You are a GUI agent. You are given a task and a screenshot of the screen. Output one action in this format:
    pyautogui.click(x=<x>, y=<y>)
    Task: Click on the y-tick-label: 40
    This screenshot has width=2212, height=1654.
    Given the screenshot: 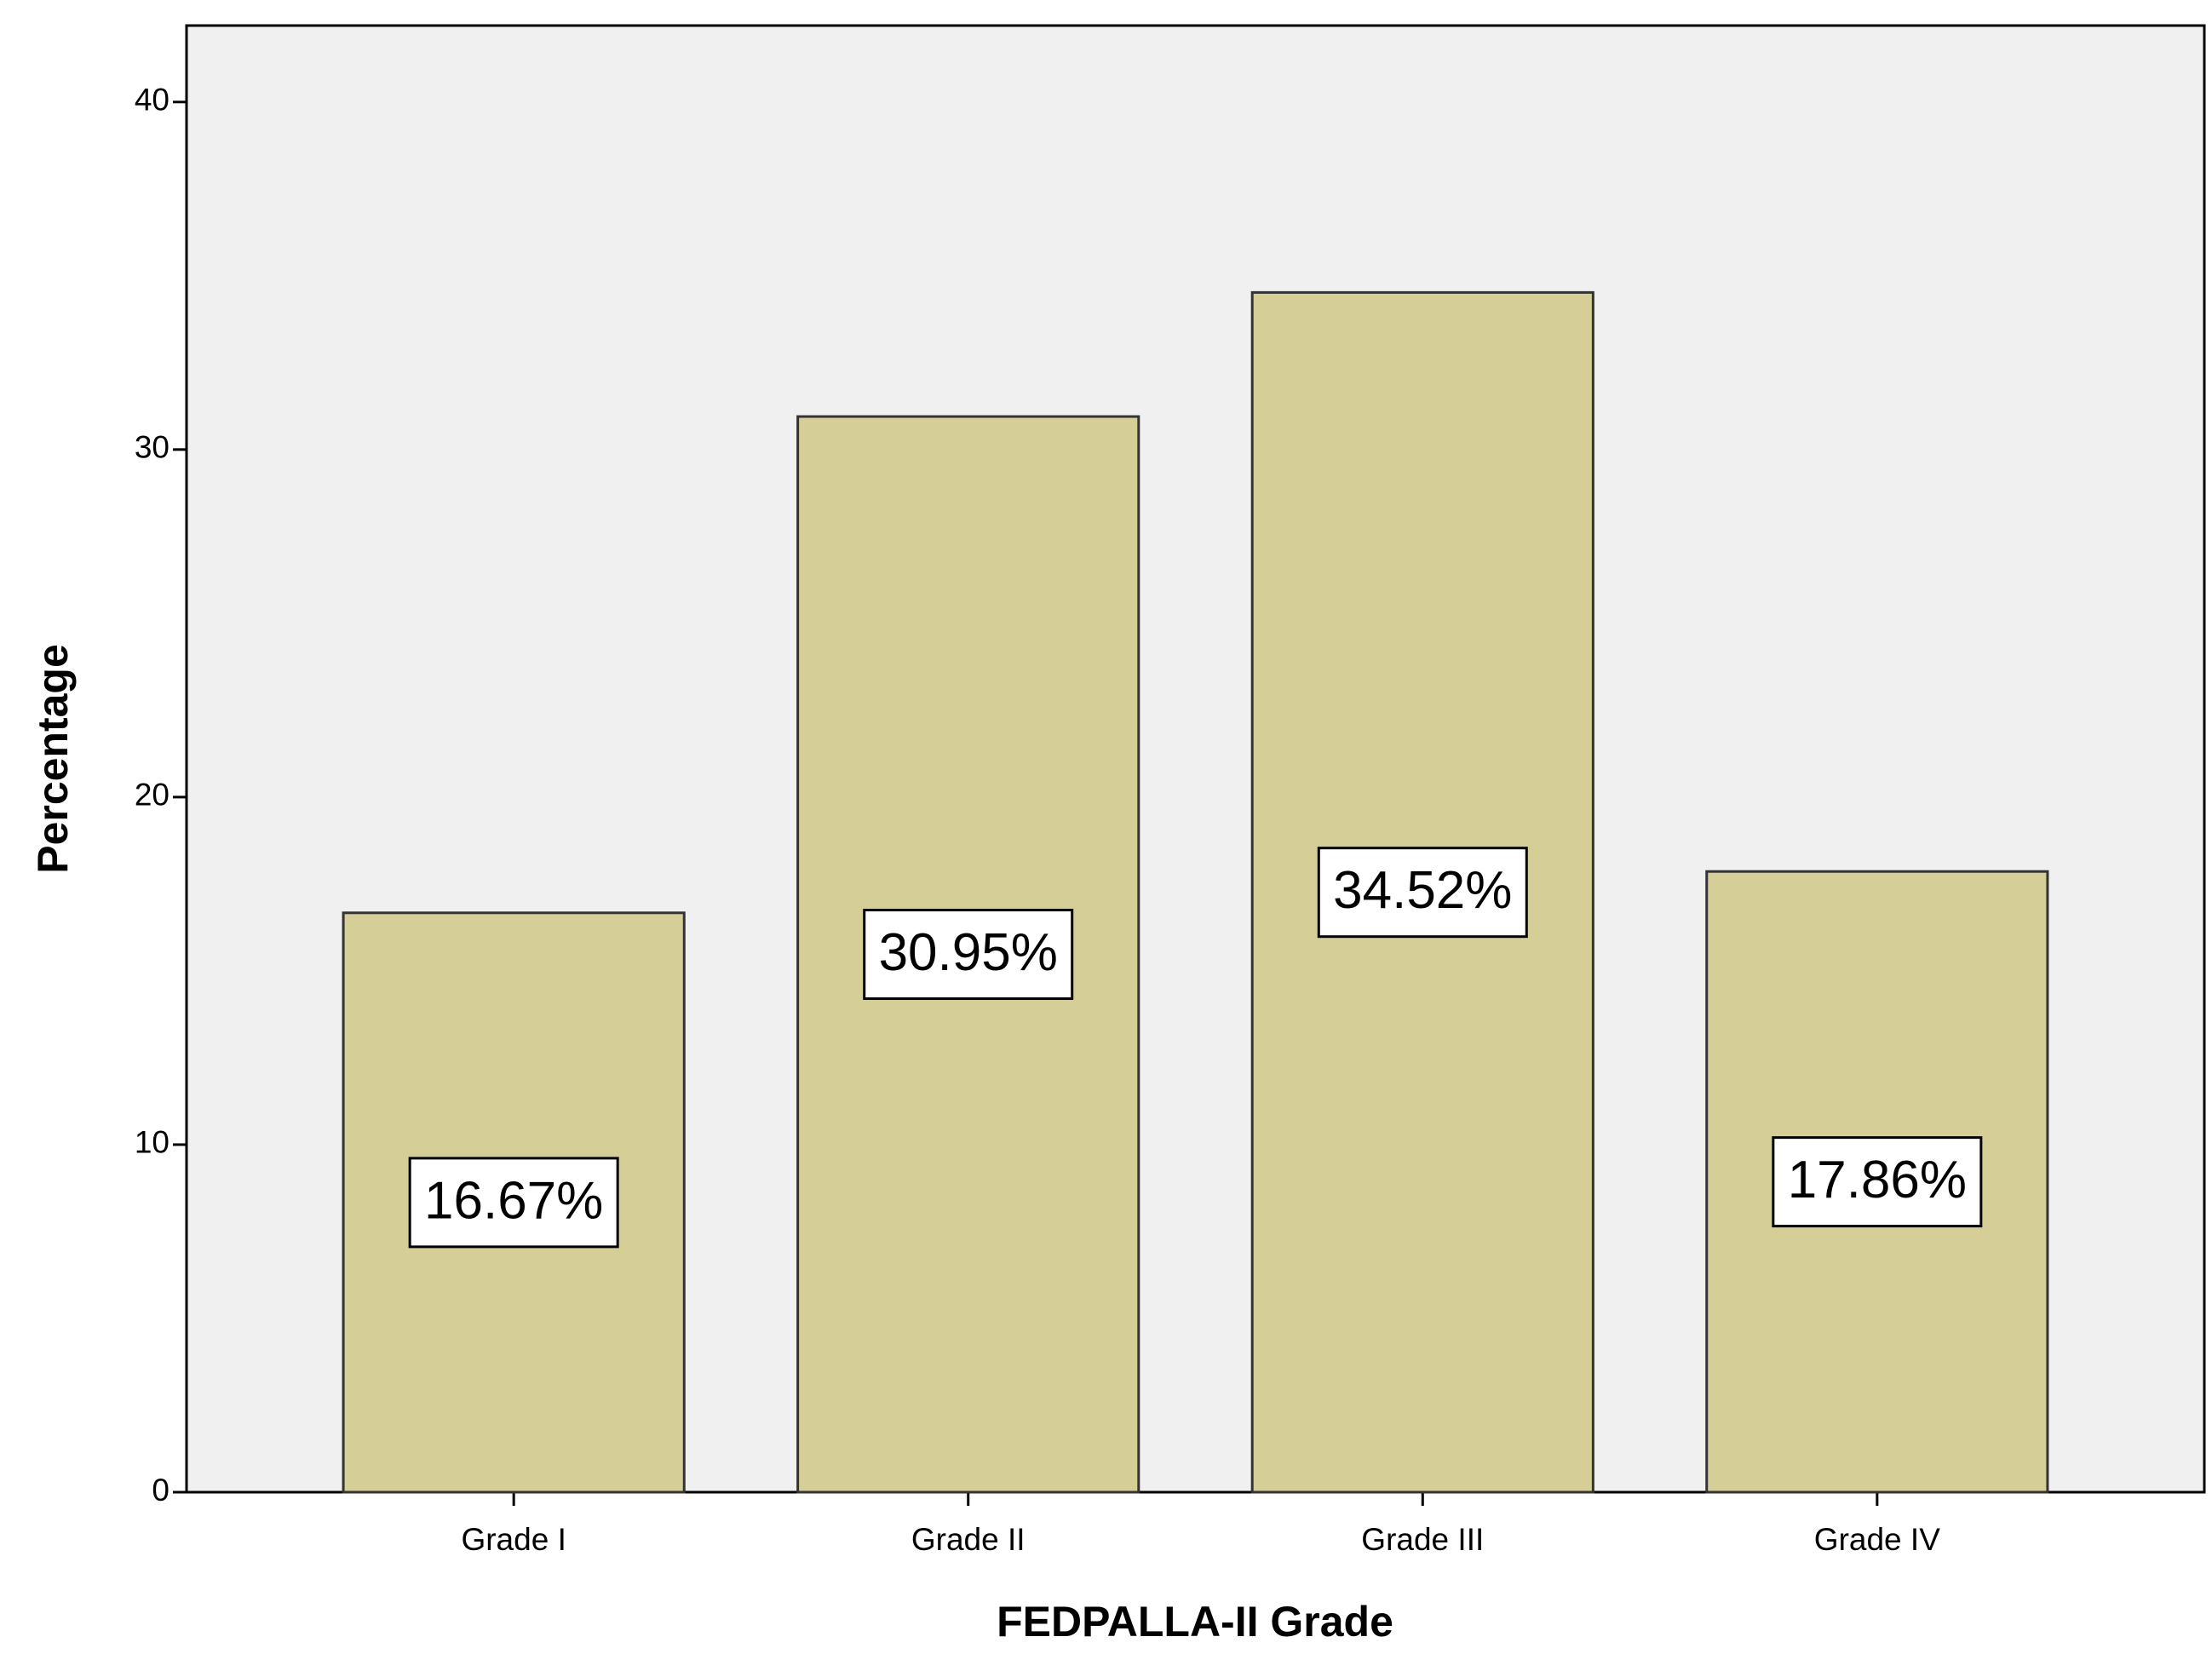 What is the action you would take?
    pyautogui.click(x=152, y=100)
    